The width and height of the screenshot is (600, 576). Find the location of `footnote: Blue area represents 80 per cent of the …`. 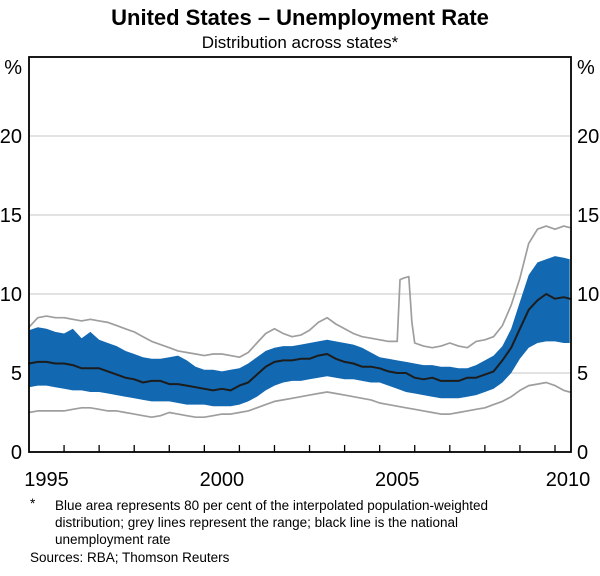

footnote: Blue area represents 80 per cent of the … is located at coordinates (273, 522).